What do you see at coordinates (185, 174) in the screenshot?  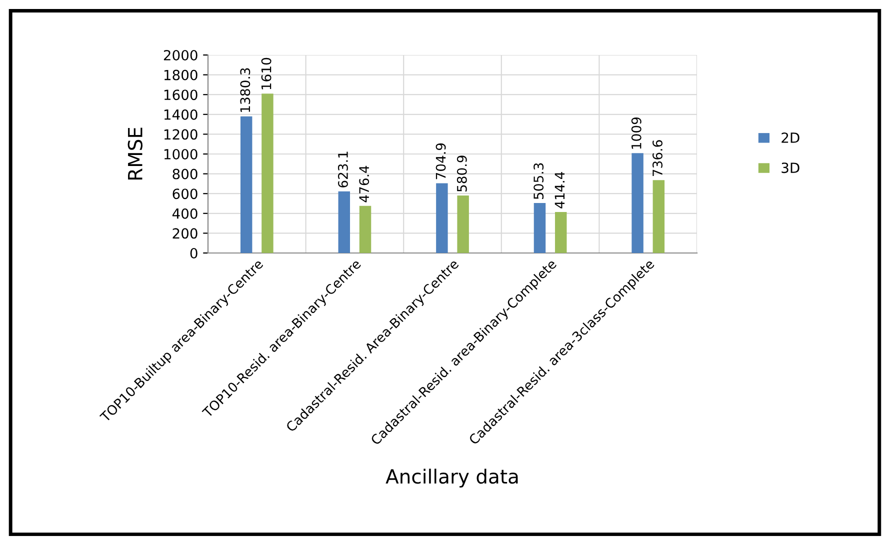 I see `y-tick-label: 800` at bounding box center [185, 174].